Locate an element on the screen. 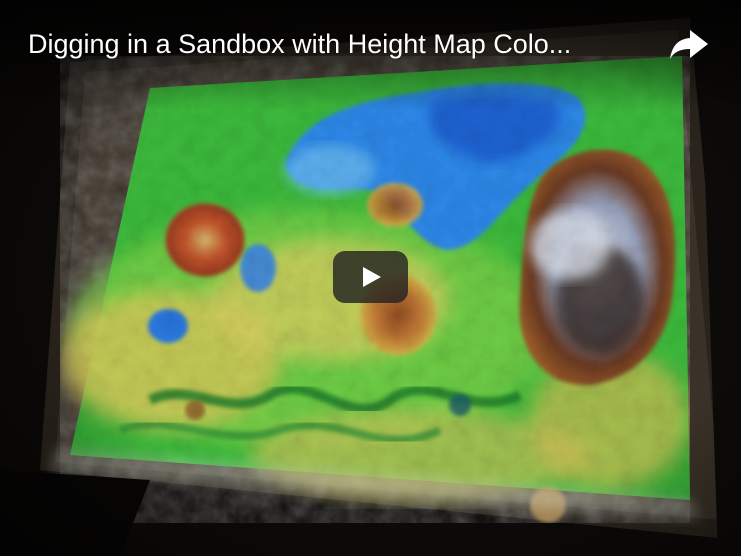 This screenshot has width=741, height=556. play-icon is located at coordinates (372, 277).